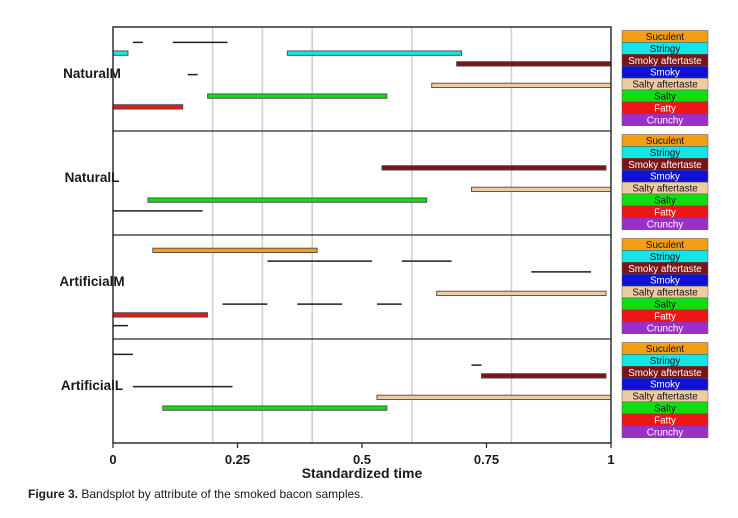 Image resolution: width=738 pixels, height=518 pixels. Describe the element at coordinates (237, 459) in the screenshot. I see `x-tick-label: 0.25` at that location.